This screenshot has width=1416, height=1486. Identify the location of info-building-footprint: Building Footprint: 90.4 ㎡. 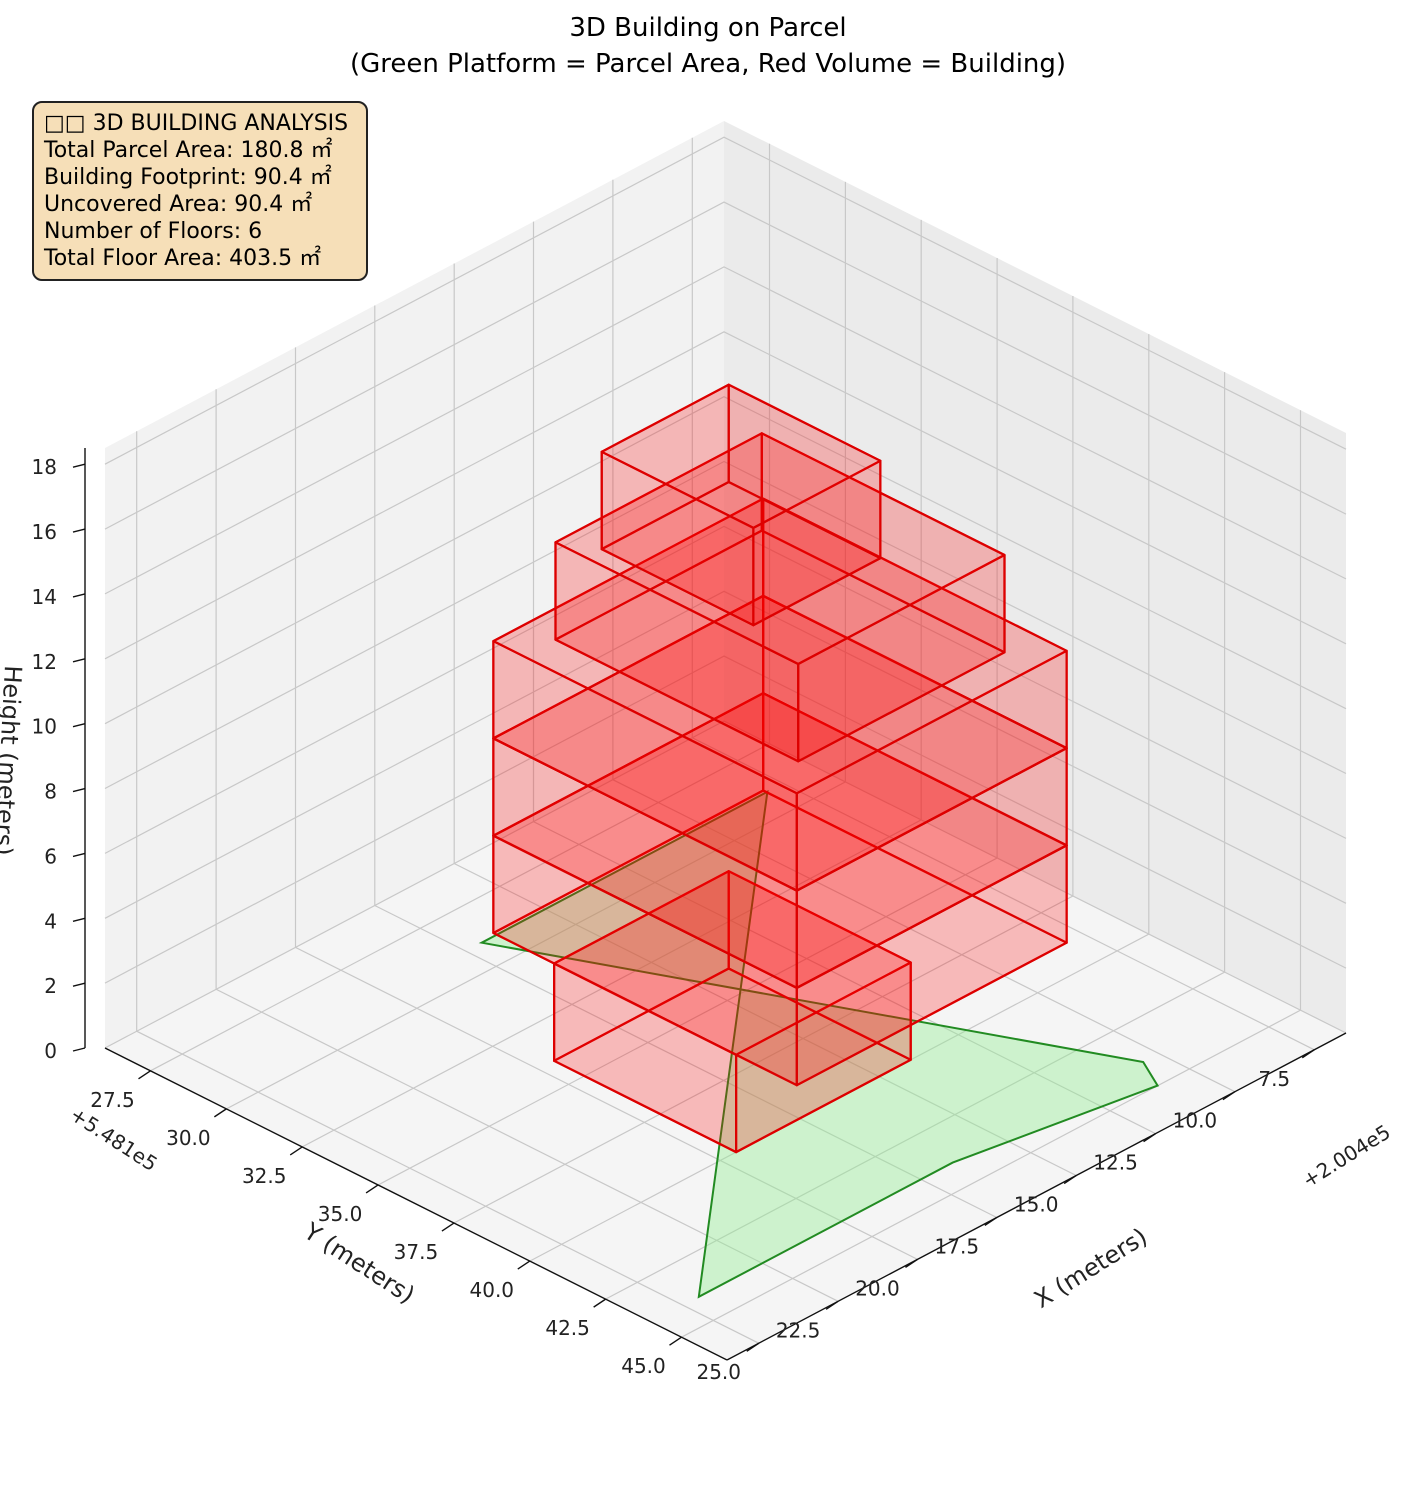
(188, 177).